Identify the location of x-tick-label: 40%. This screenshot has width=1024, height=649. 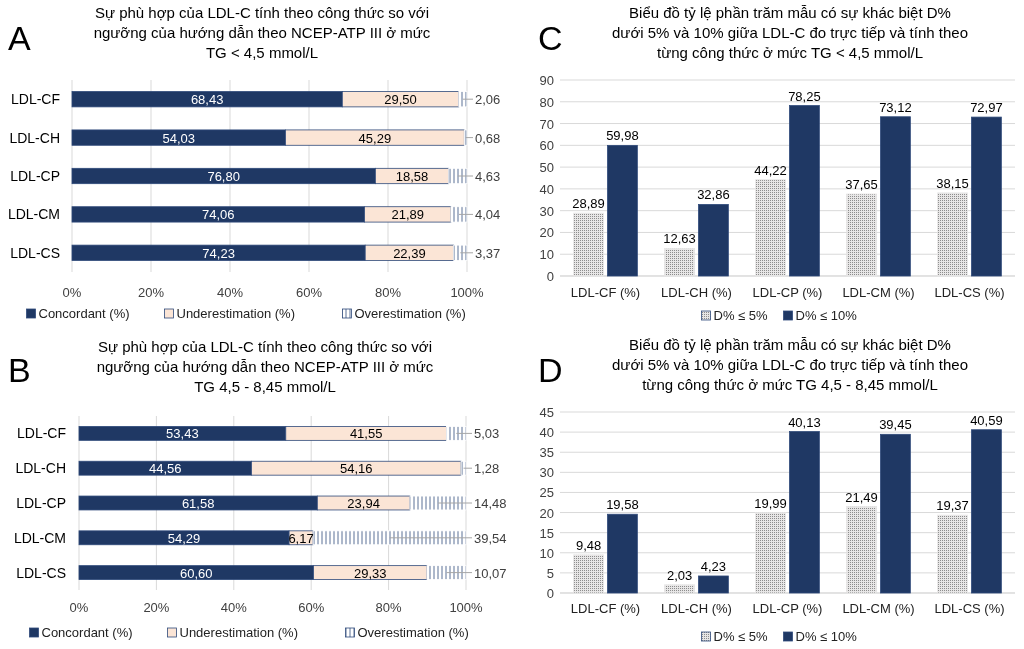
(230, 292).